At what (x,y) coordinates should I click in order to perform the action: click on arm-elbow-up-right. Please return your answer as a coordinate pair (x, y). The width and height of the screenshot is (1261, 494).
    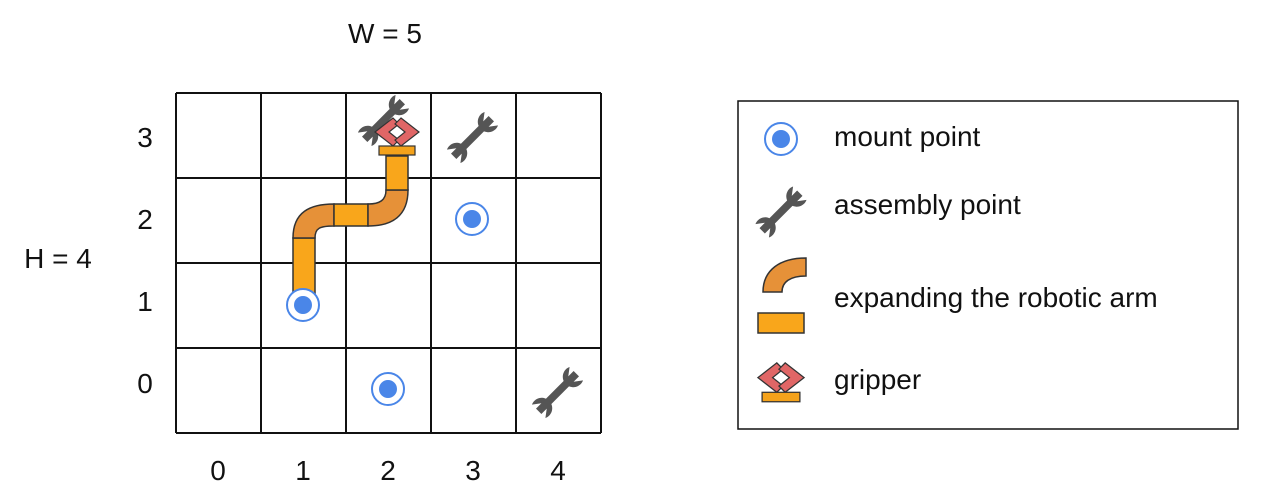
    Looking at the image, I should click on (313, 221).